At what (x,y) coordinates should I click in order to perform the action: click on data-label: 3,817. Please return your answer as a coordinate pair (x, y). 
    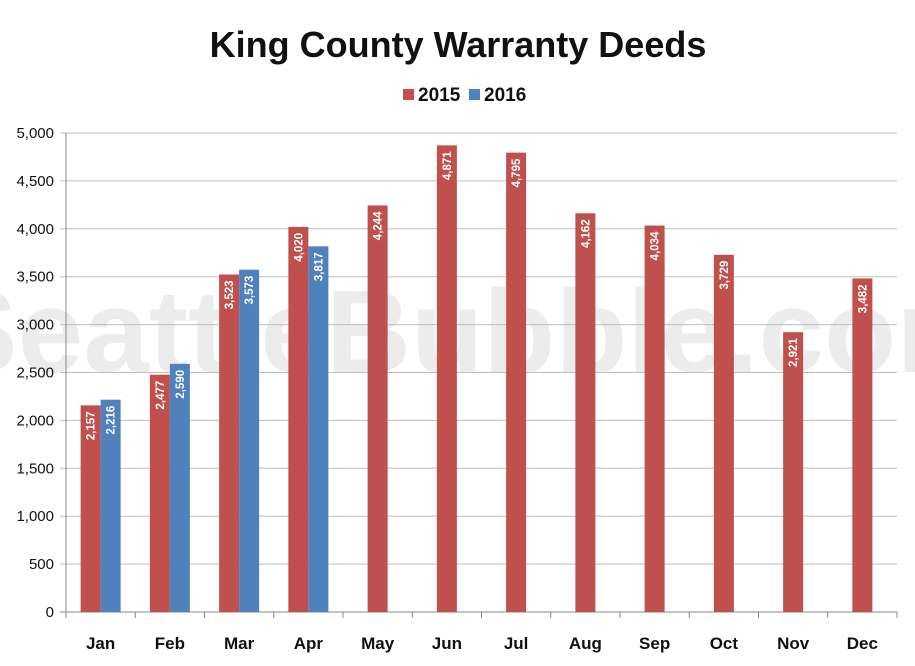
    Looking at the image, I should click on (319, 266).